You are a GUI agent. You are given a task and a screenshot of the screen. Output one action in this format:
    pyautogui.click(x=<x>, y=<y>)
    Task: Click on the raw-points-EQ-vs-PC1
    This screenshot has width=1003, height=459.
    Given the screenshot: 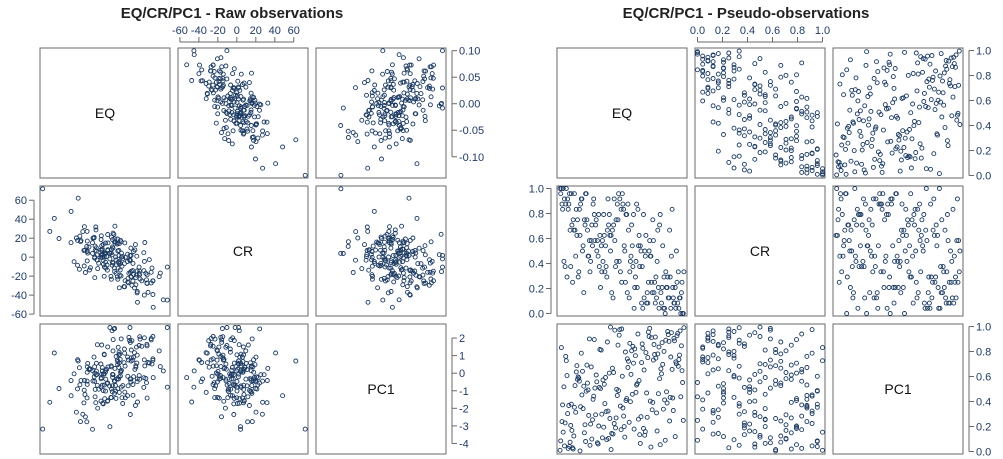 What is the action you would take?
    pyautogui.click(x=391, y=113)
    